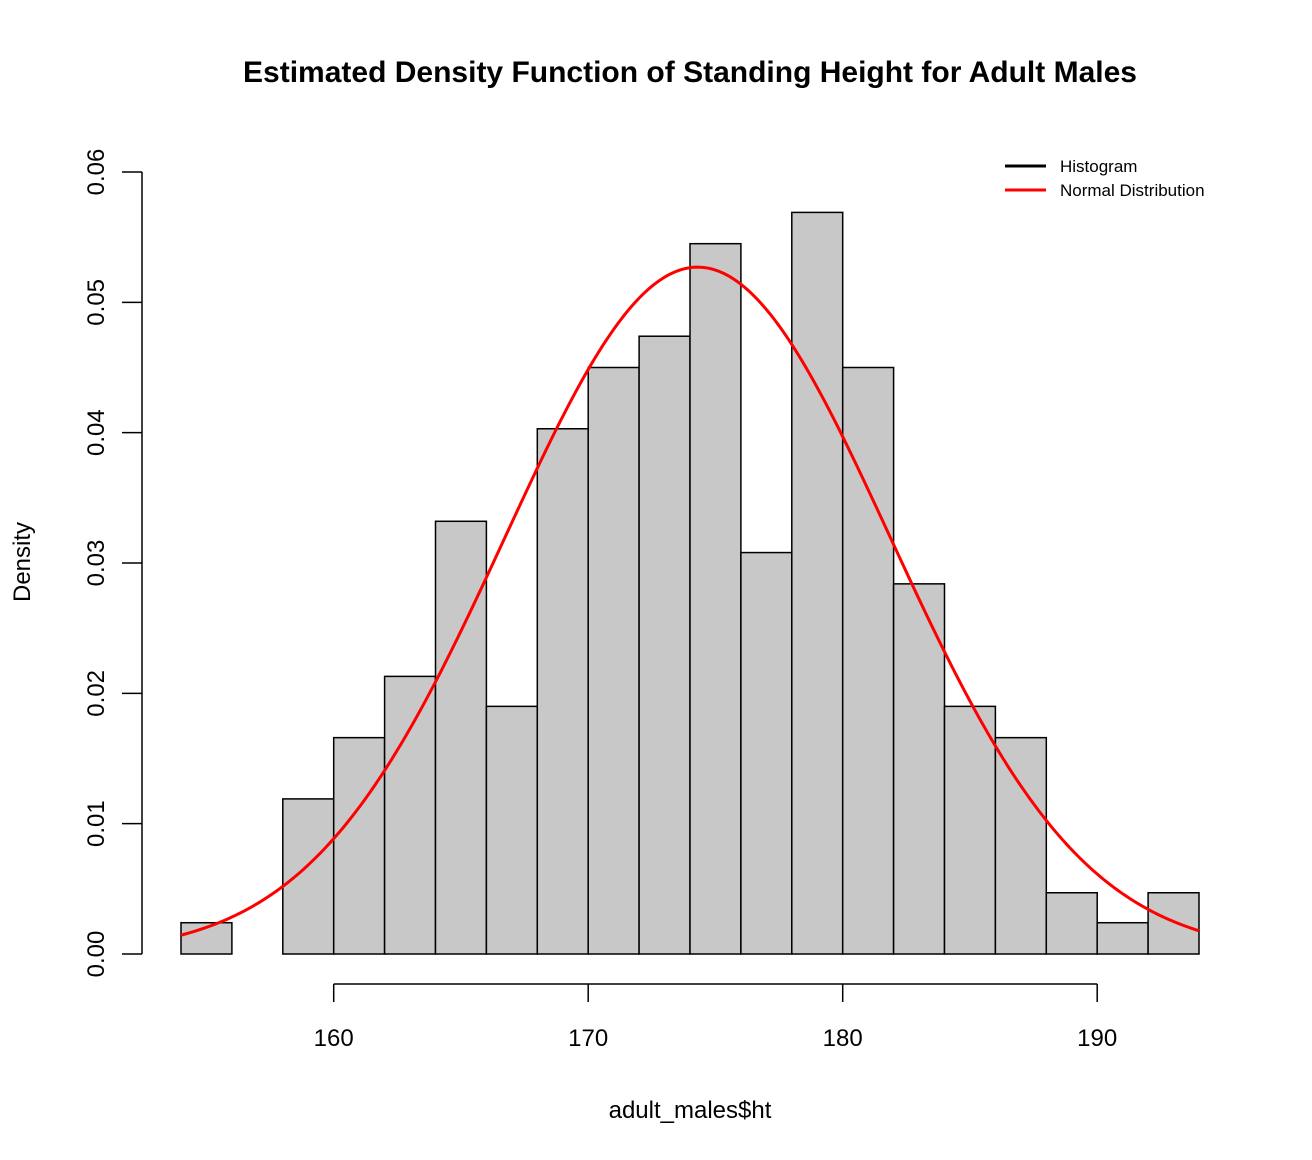 This screenshot has height=1160, width=1312. Describe the element at coordinates (96, 432) in the screenshot. I see `y-tick-label: 0.04` at that location.